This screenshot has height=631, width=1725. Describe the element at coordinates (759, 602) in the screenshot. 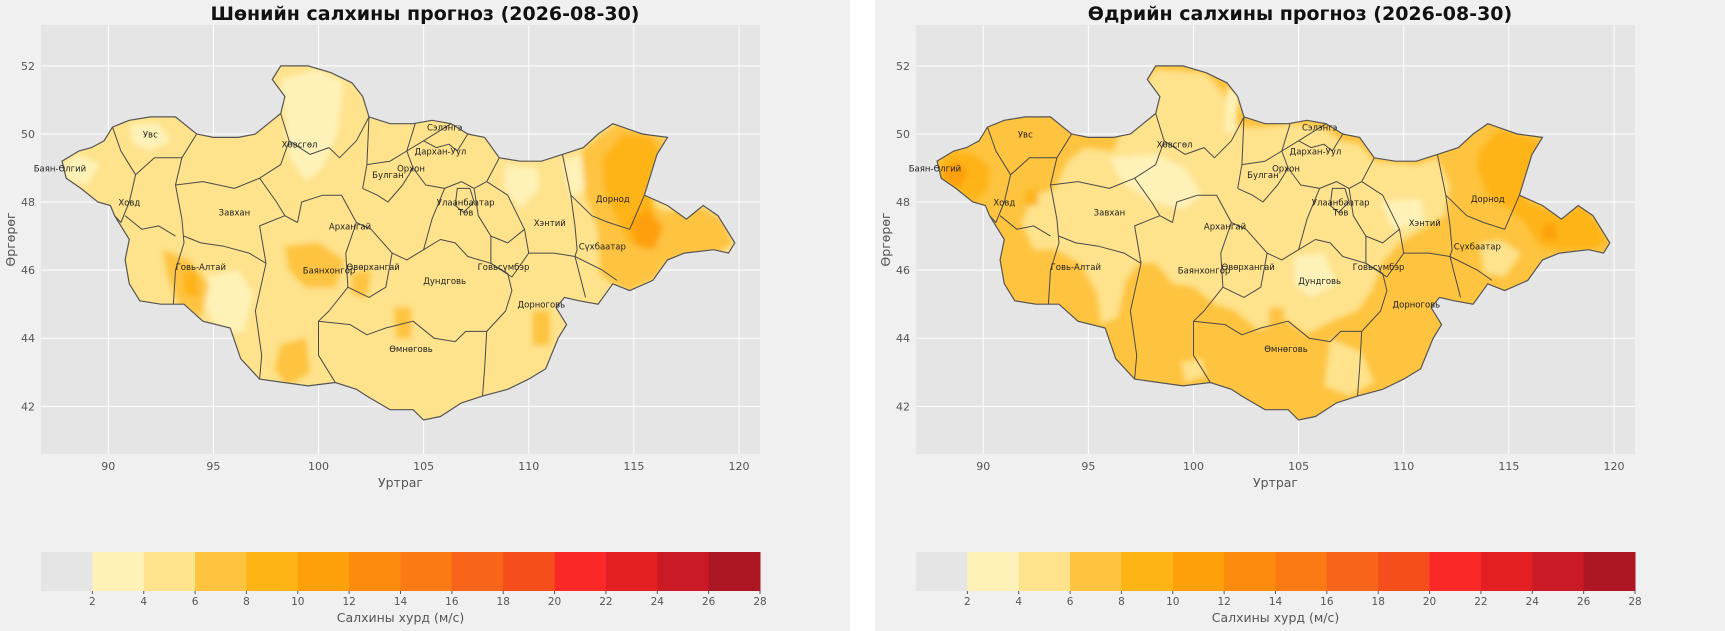

I see `colorbar-tick-label: 28` at that location.